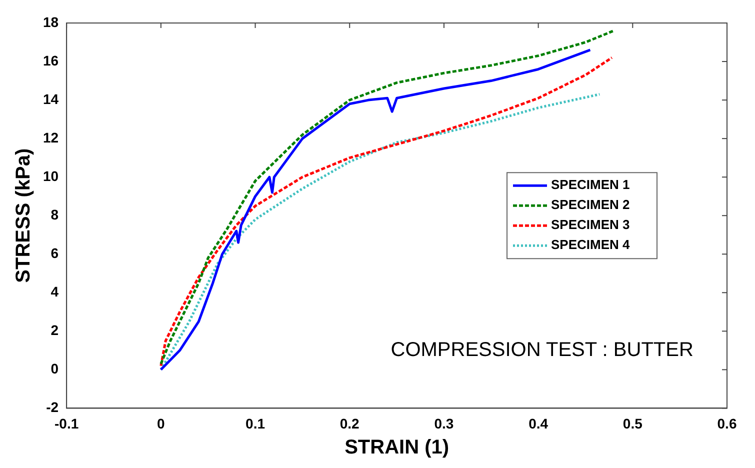 This screenshot has width=755, height=468. What do you see at coordinates (54, 330) in the screenshot?
I see `y-tick-label: 2` at bounding box center [54, 330].